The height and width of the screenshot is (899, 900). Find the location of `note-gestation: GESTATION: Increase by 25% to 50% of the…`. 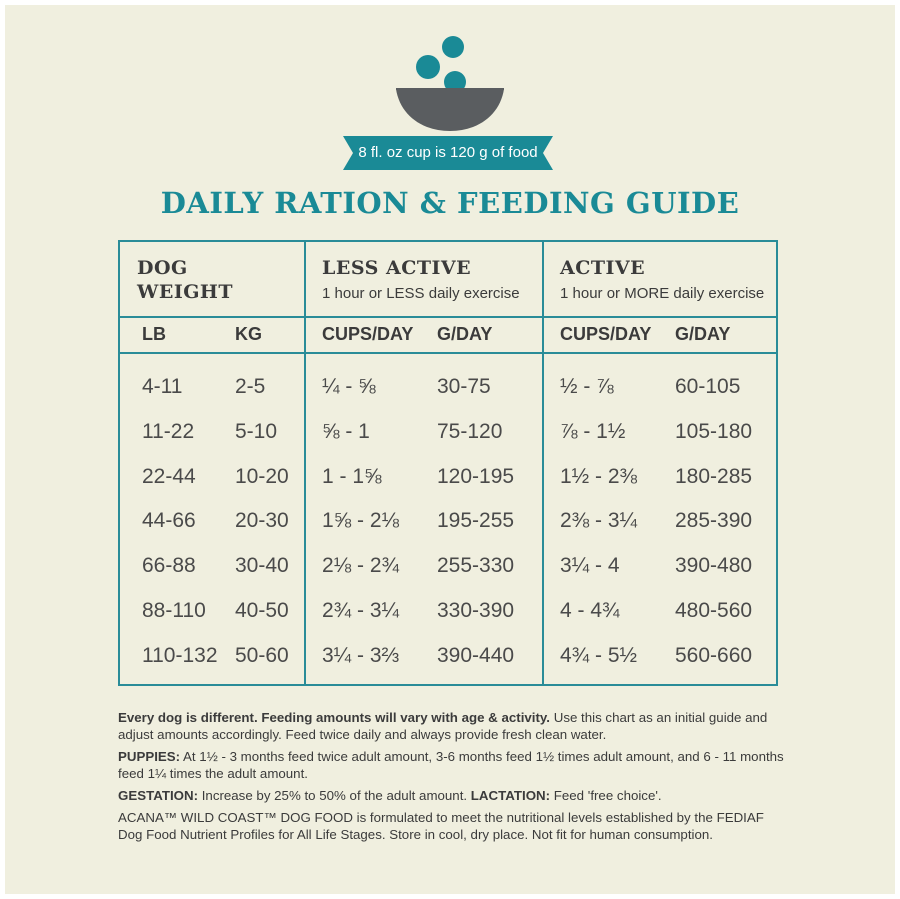

note-gestation: GESTATION: Increase by 25% to 50% of the… is located at coordinates (390, 795).